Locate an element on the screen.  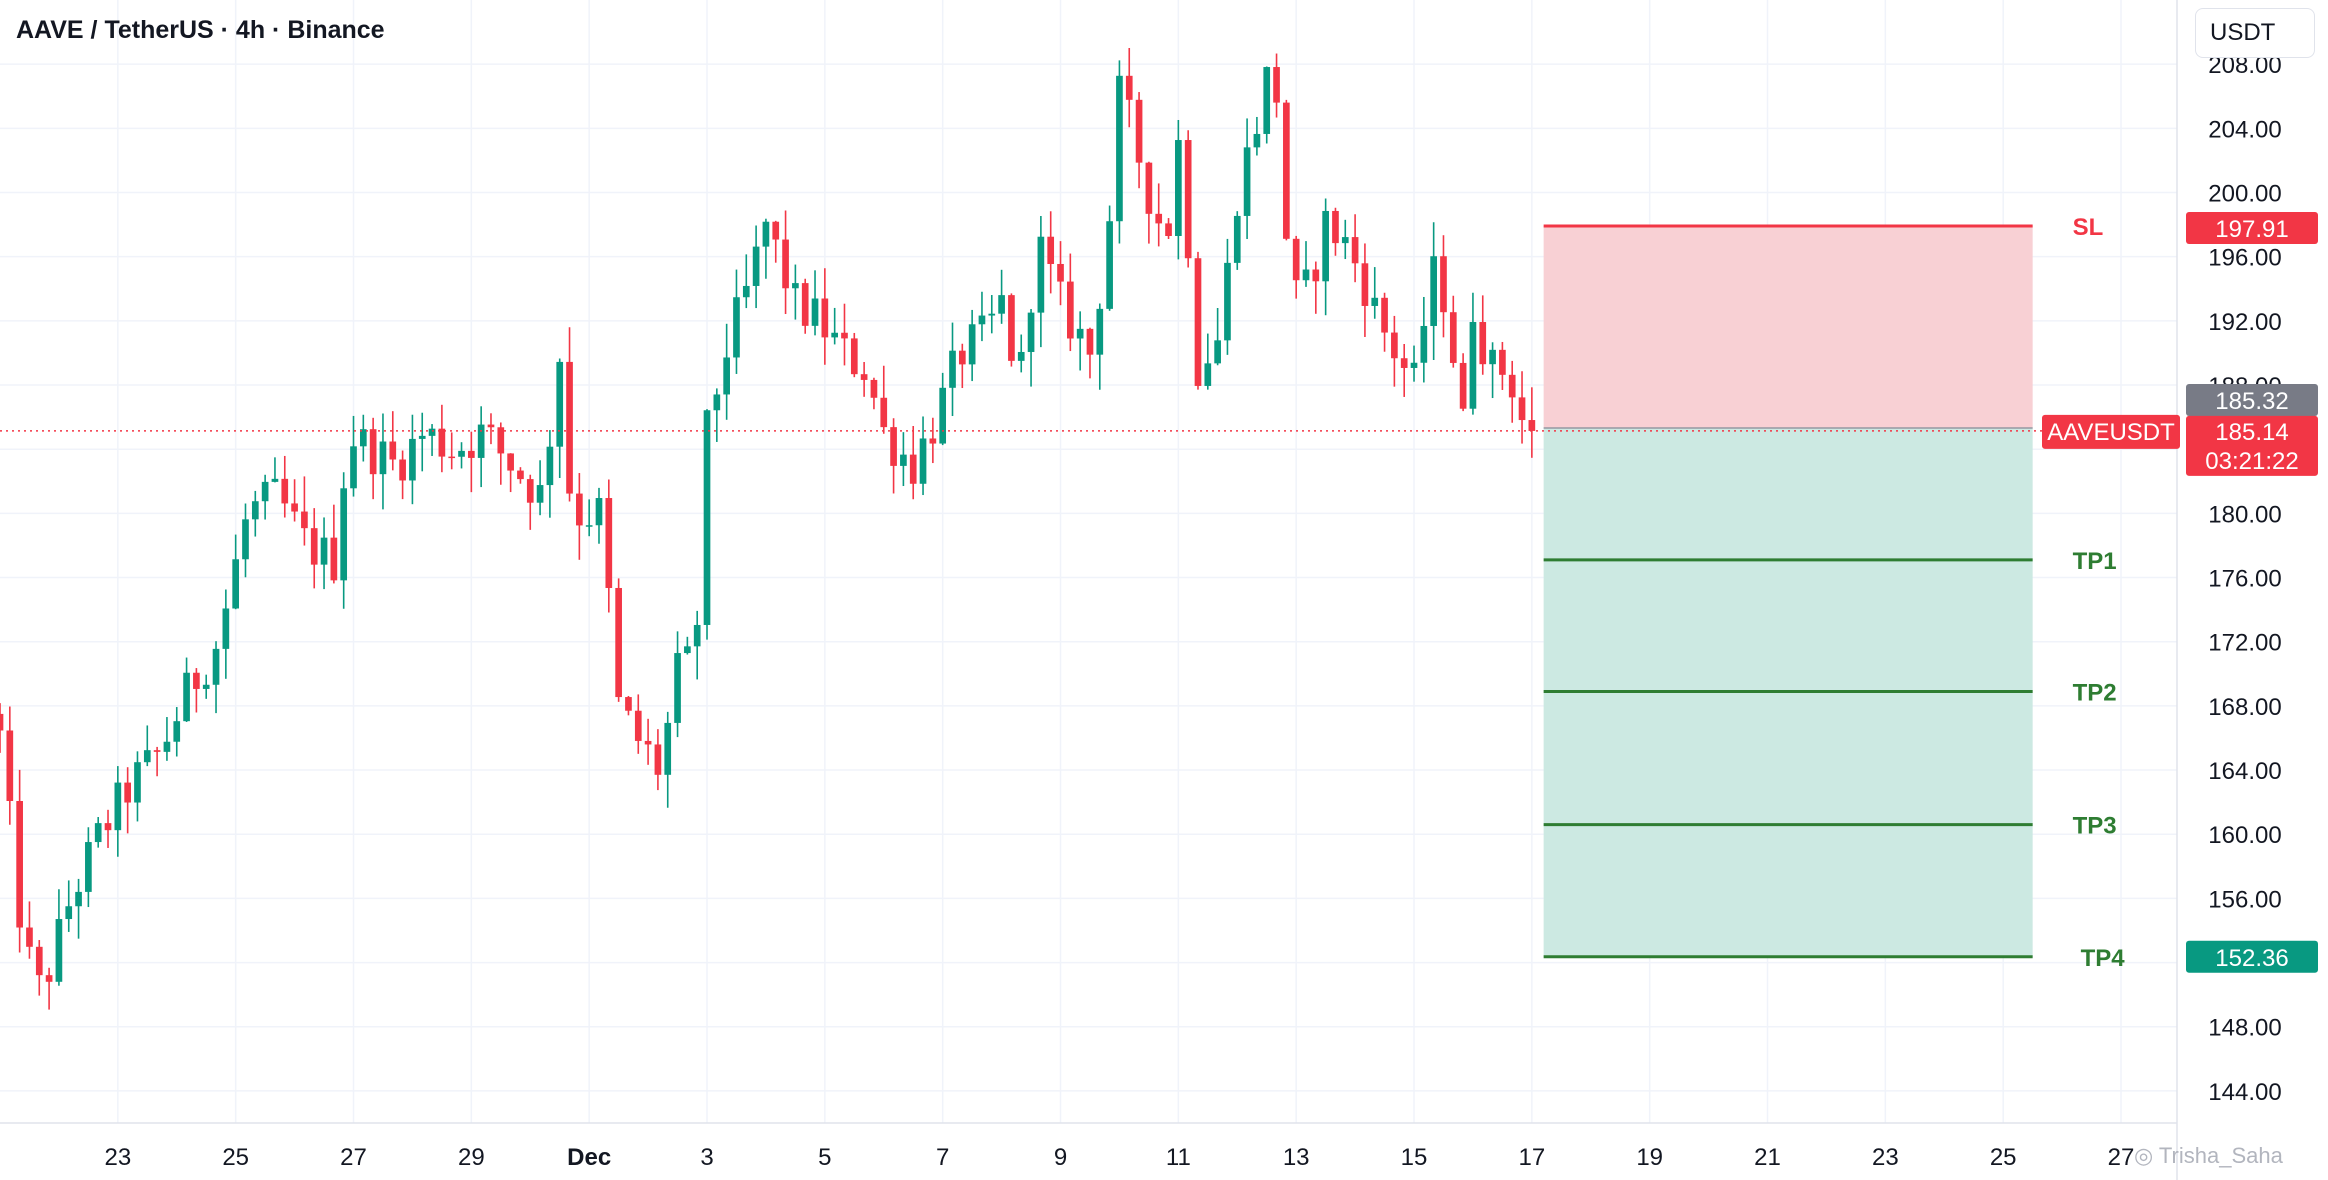
currency-button: USDT is located at coordinates (2255, 33).